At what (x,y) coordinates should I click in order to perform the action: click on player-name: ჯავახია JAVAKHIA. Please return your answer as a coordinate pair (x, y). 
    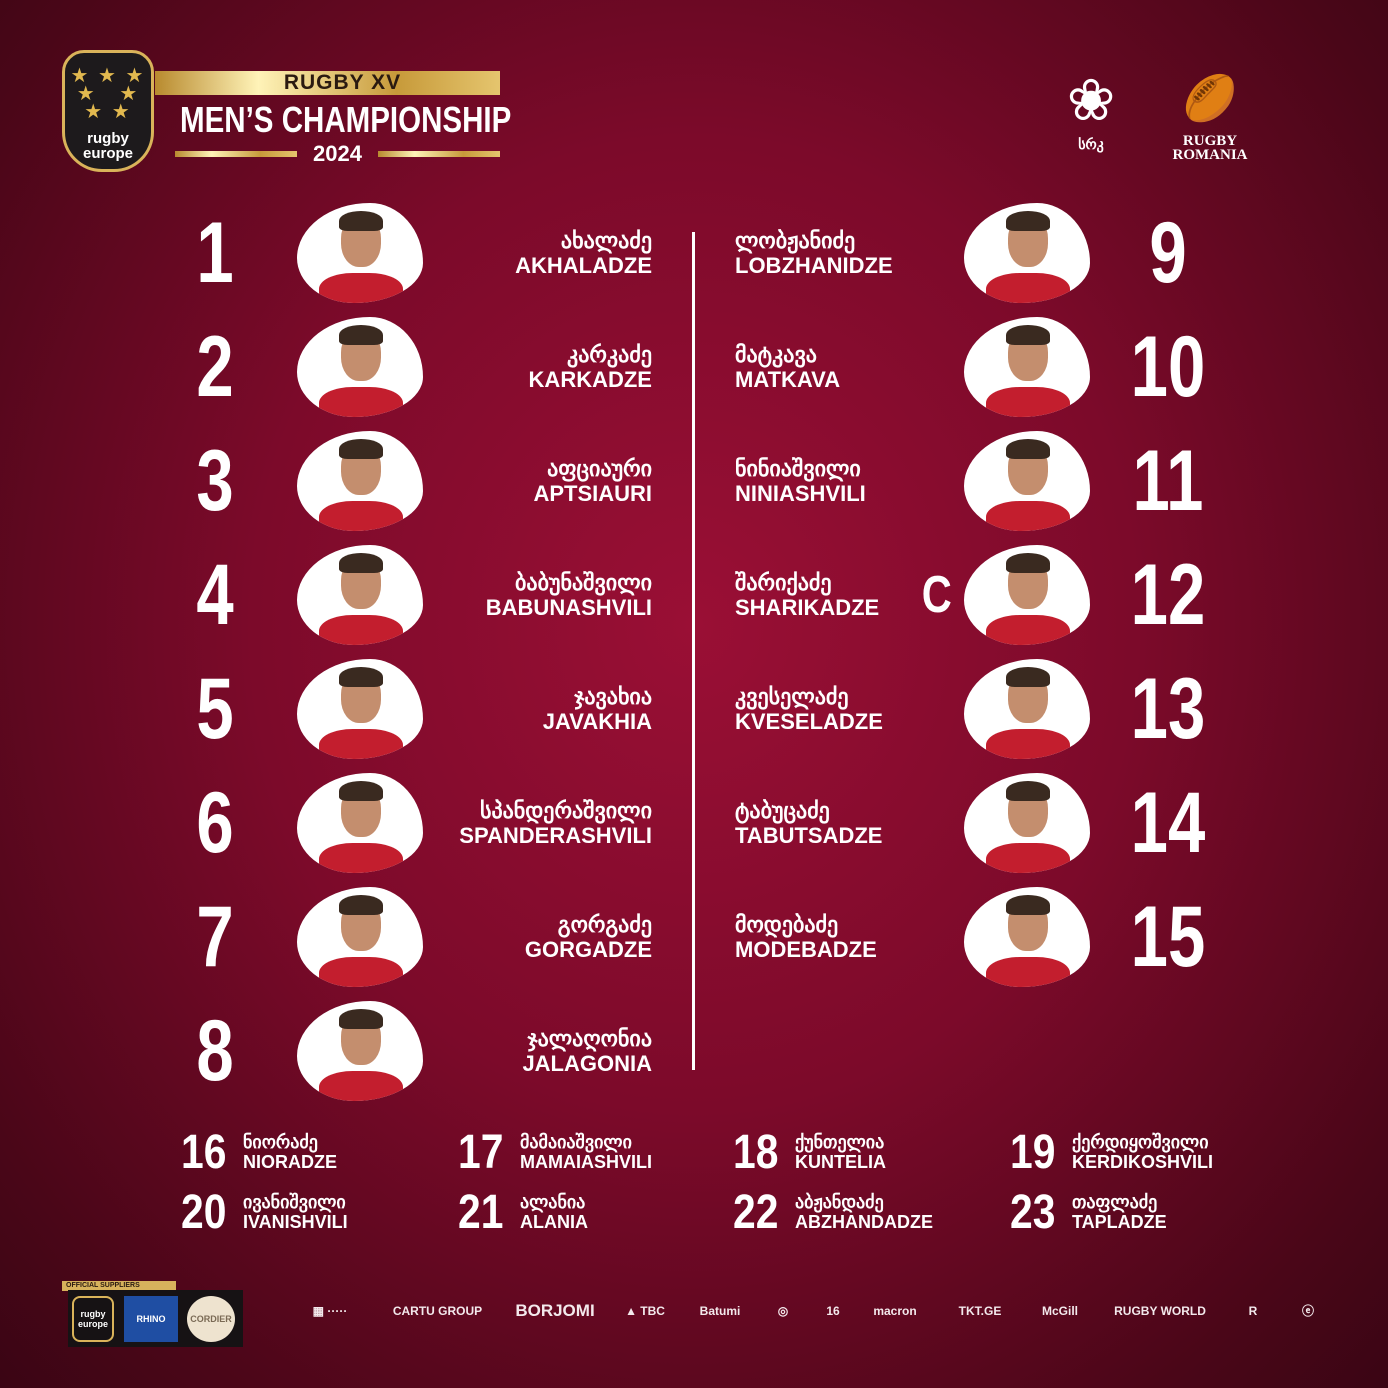
    Looking at the image, I should click on (502, 709).